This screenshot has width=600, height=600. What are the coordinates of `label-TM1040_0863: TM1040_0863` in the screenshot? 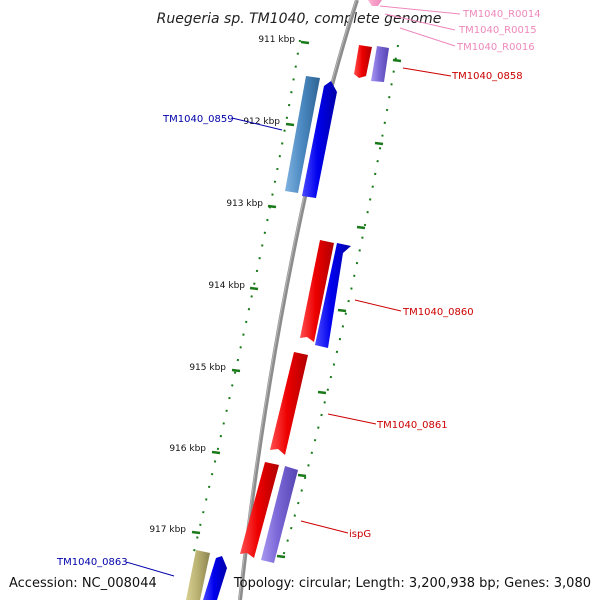 It's located at (92, 562).